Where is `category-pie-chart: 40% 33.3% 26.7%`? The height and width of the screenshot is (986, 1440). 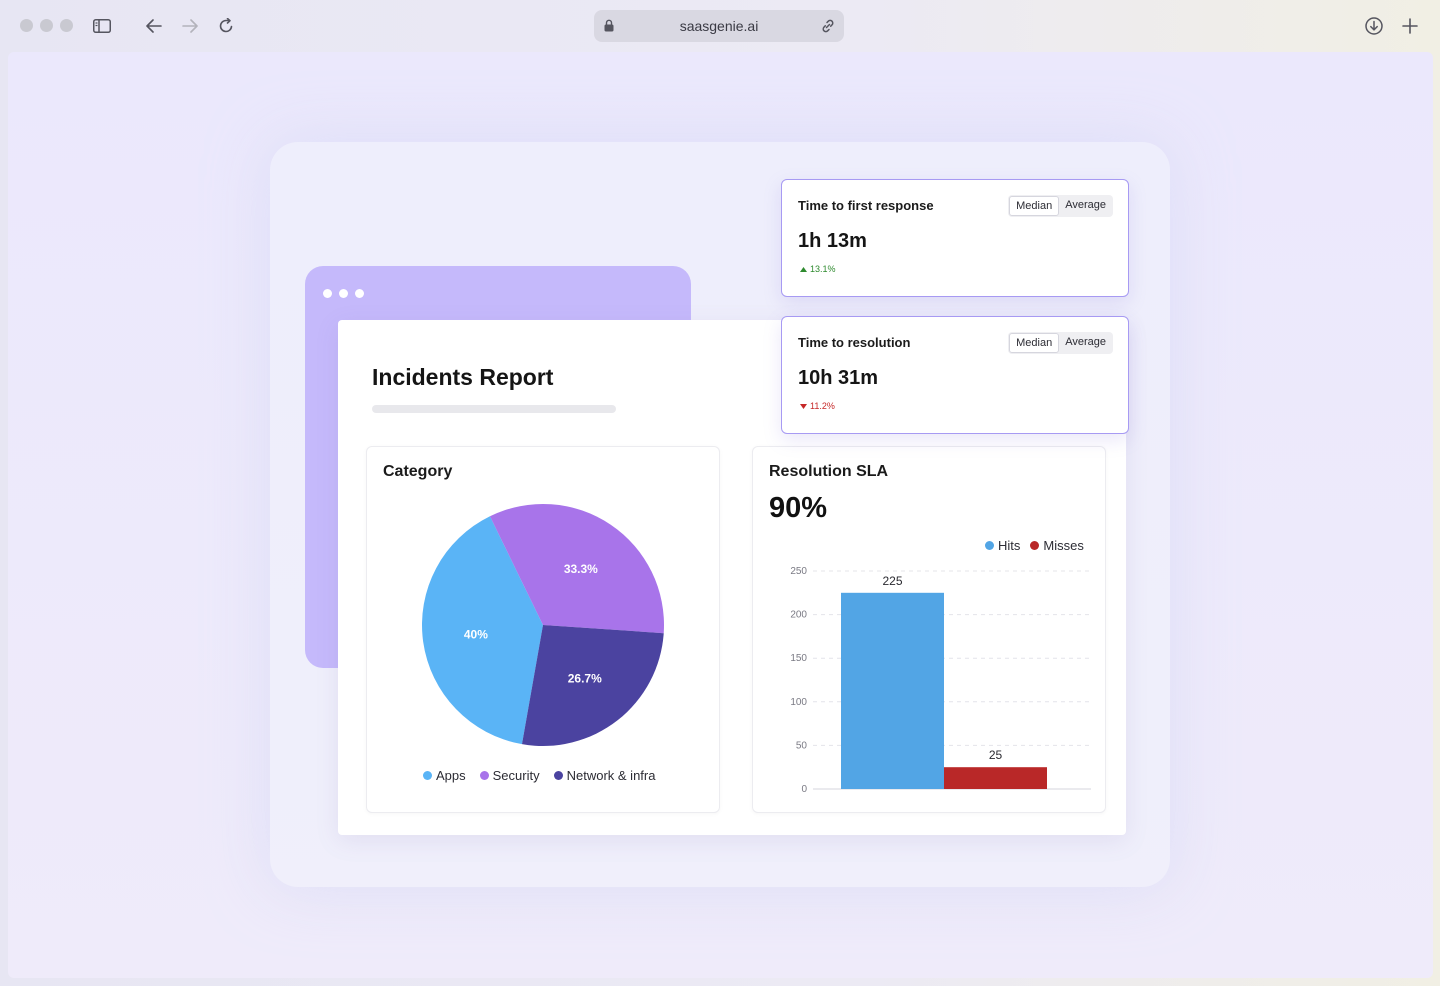
category-pie-chart: 40% 33.3% 26.7% is located at coordinates (543, 625).